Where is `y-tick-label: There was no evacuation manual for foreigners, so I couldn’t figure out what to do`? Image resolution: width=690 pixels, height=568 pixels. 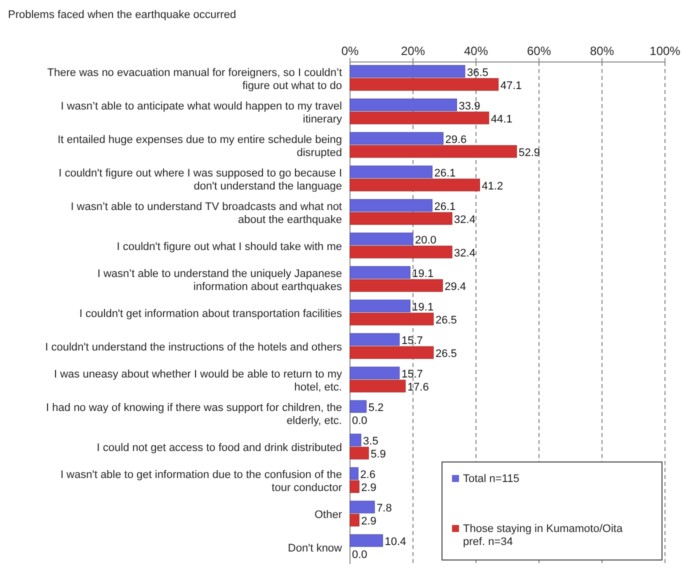 y-tick-label: There was no evacuation manual for foreigners, so I couldn’t figure out what to do is located at coordinates (194, 79).